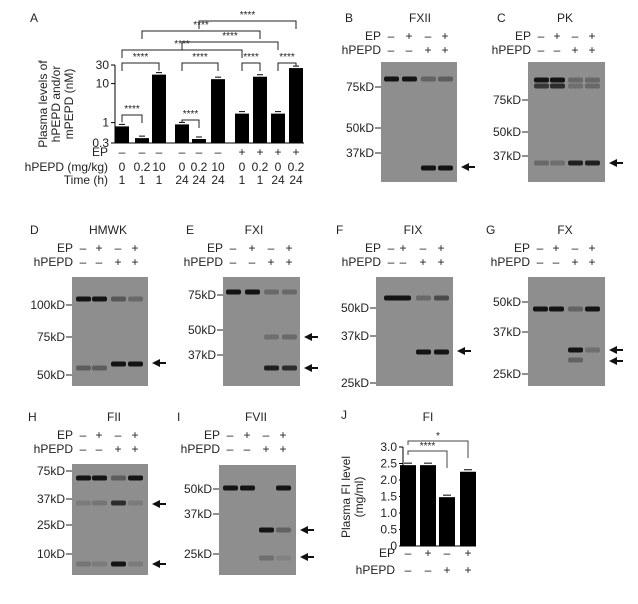 This screenshot has height=604, width=638. Describe the element at coordinates (428, 417) in the screenshot. I see `chart-title: FI` at that location.